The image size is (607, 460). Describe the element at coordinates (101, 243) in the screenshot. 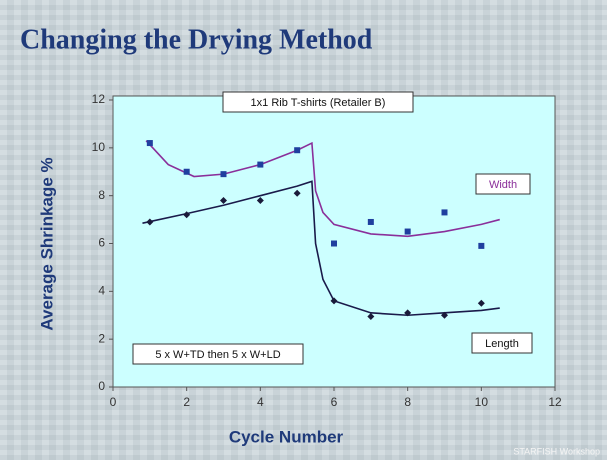

I see `y-tick-label: 6` at that location.